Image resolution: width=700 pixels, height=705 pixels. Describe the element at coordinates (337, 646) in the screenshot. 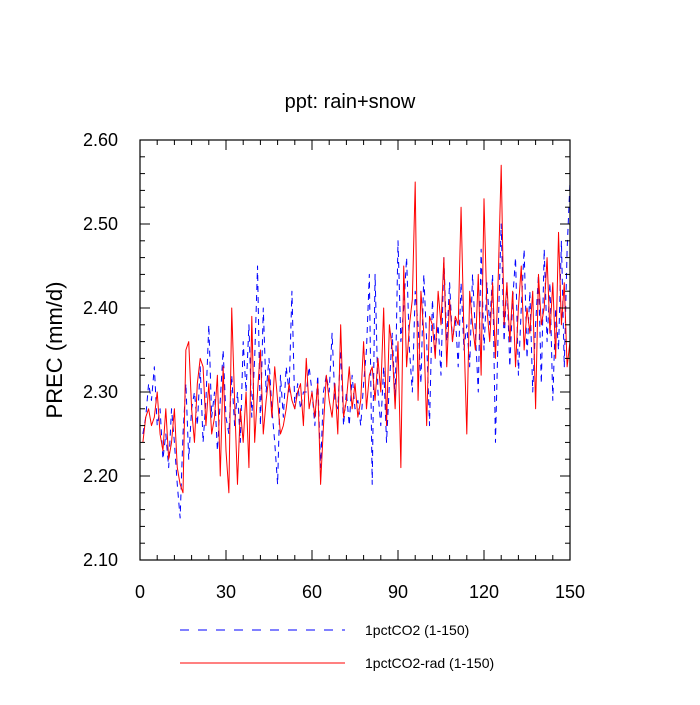

I see `legend: 1pctCO2 (1-150) 1pctCO2-rad (1-150)` at that location.